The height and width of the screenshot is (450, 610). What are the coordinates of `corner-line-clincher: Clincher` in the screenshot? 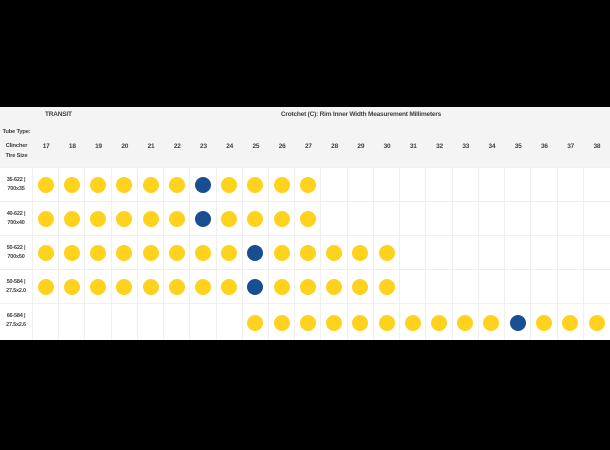 It's located at (16, 146).